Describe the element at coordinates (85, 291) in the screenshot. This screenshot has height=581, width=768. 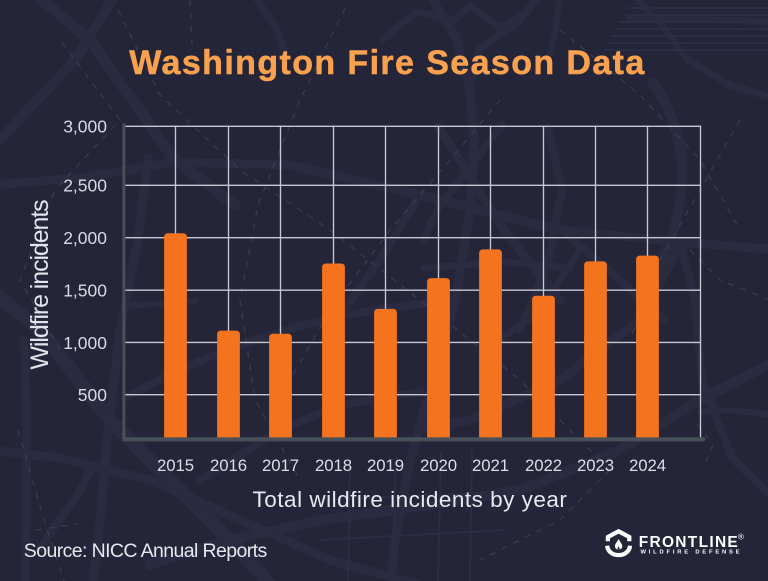
I see `svg-text: 1,500` at that location.